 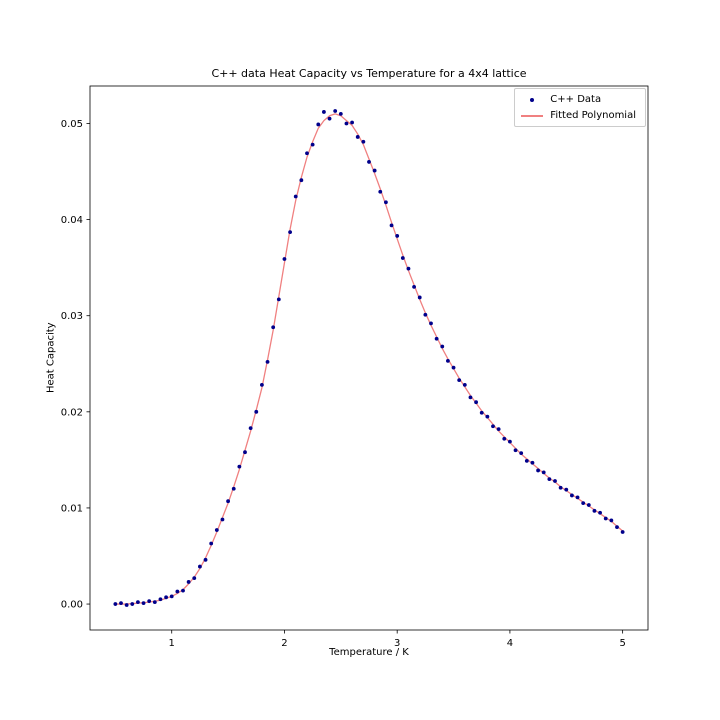 I want to click on legend-label-cpp-data: C++ Data, so click(x=576, y=99).